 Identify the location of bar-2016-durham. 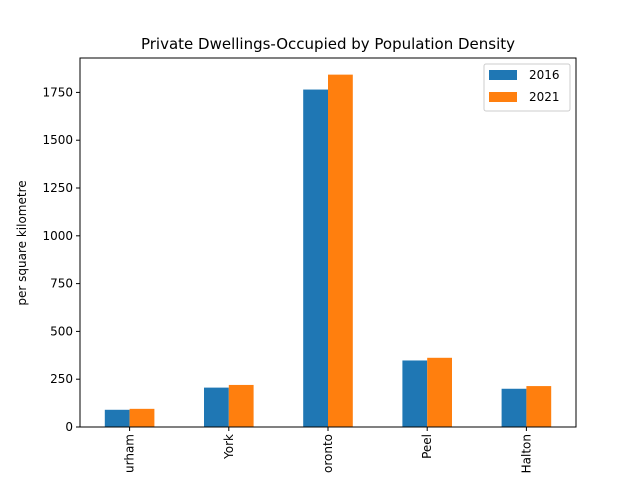
(117, 418).